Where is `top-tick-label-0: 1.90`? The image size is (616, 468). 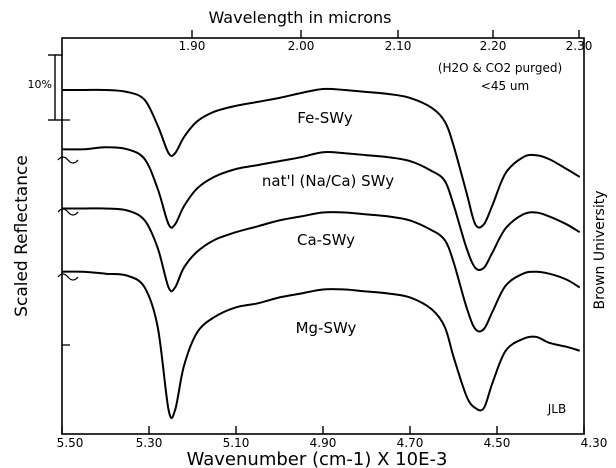 top-tick-label-0: 1.90 is located at coordinates (192, 46).